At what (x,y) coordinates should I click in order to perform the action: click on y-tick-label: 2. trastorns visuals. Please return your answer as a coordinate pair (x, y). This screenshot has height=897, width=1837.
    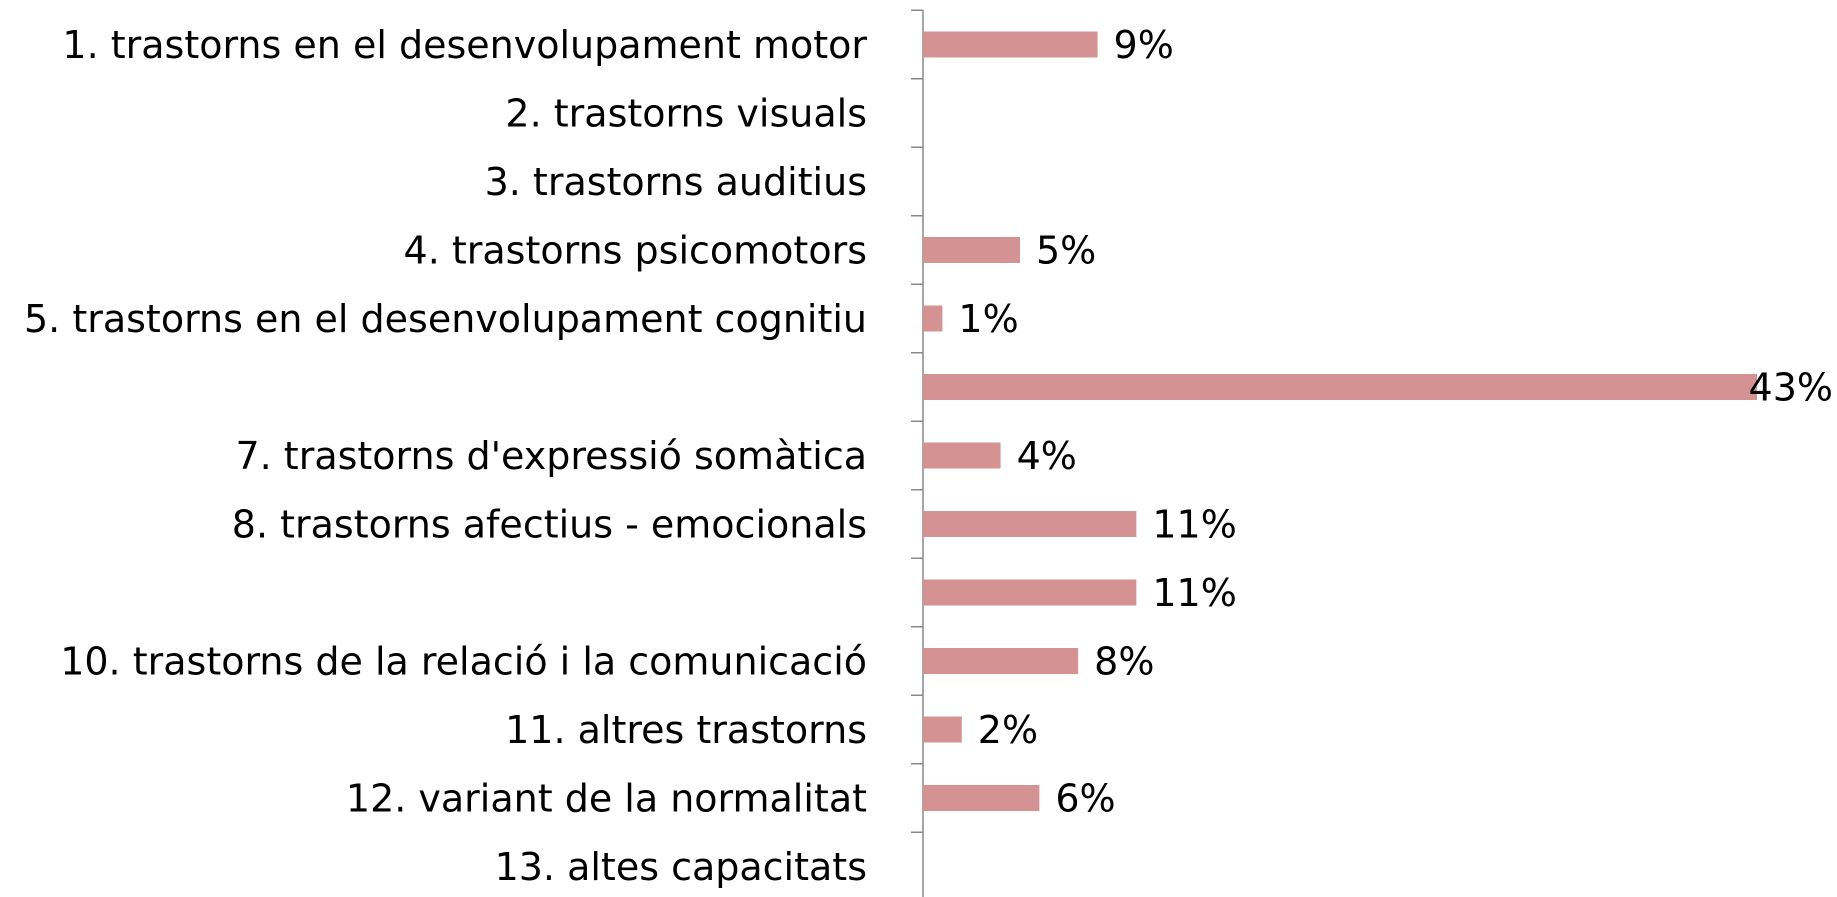
    Looking at the image, I should click on (686, 114).